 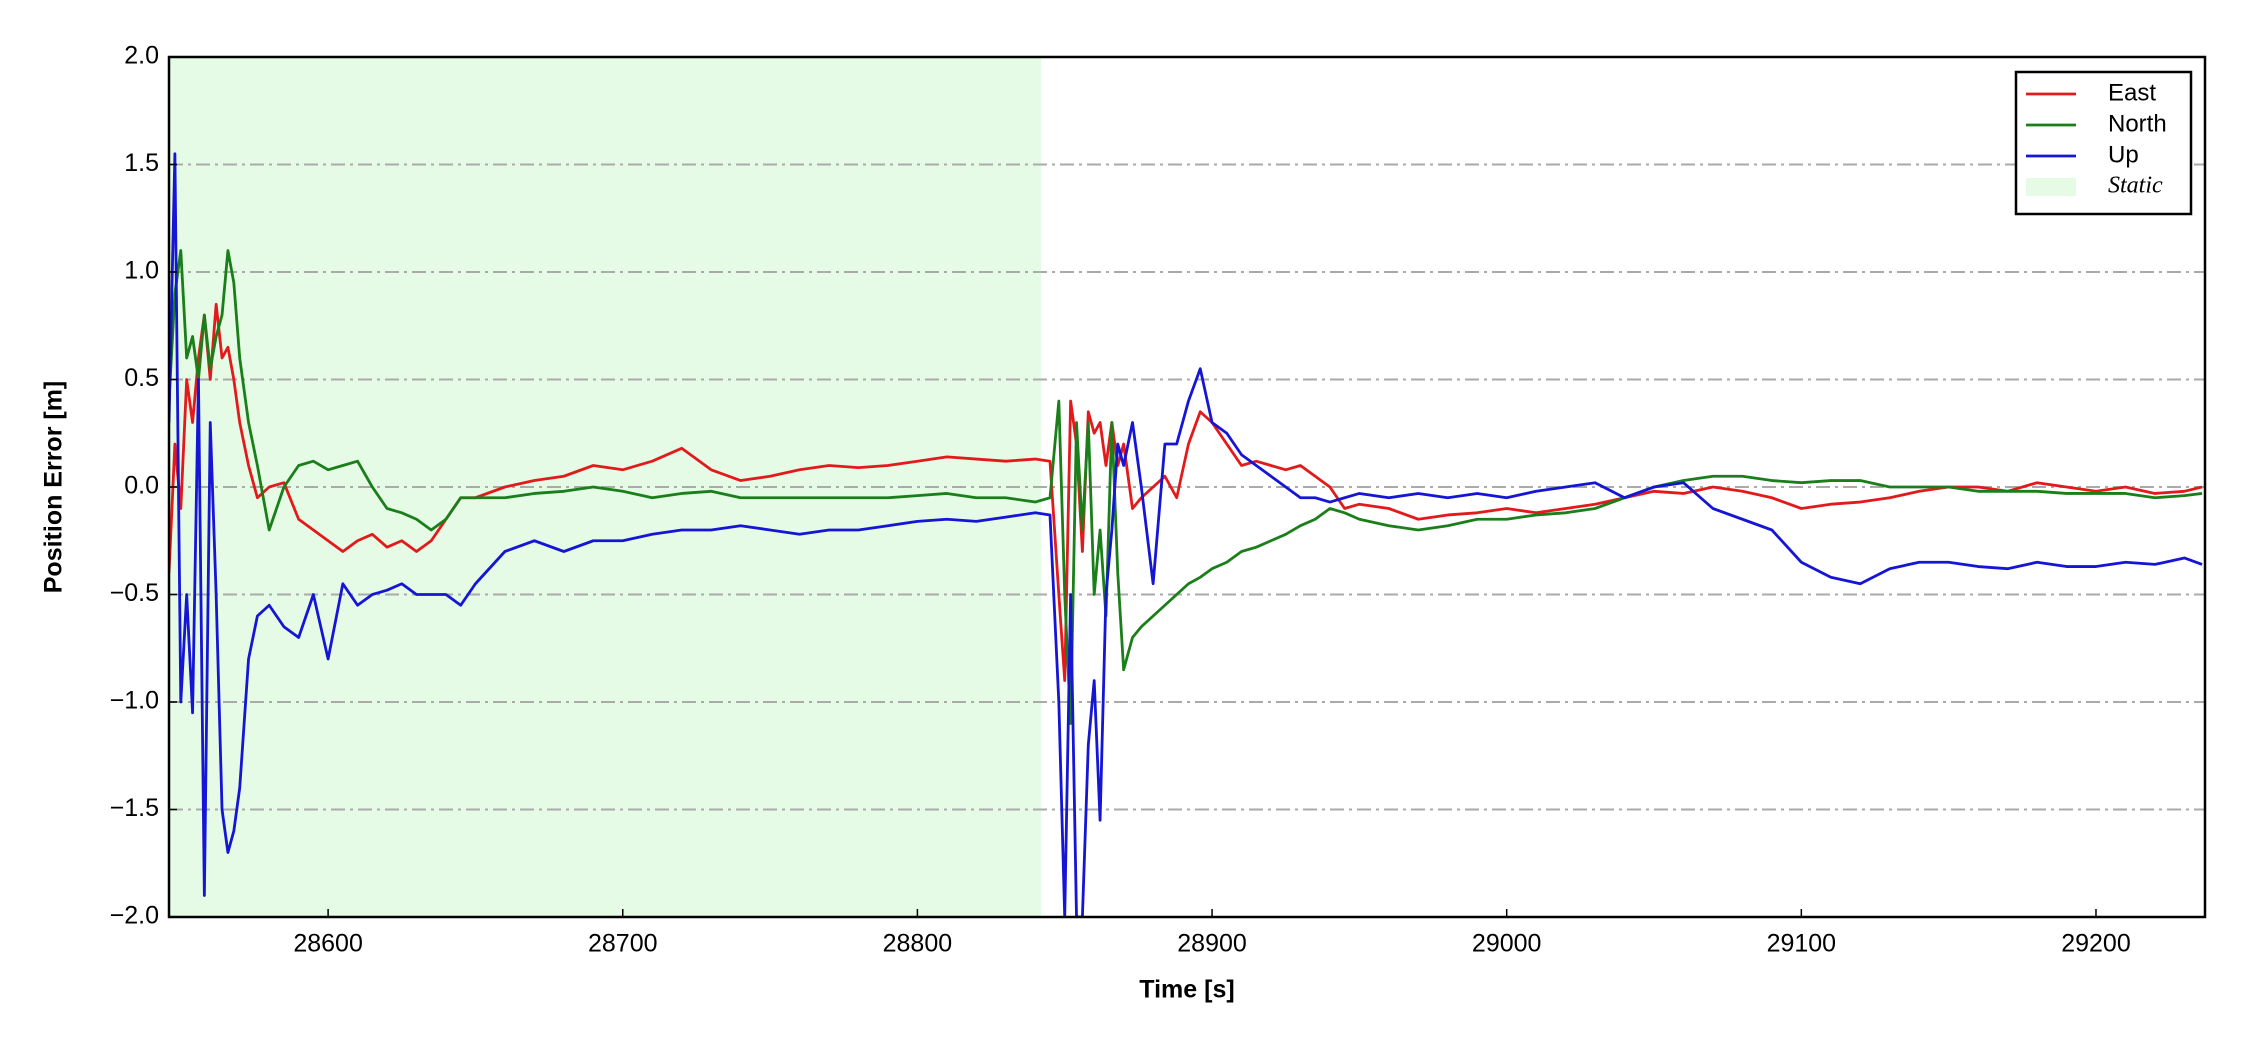 I want to click on y-tick-label: 1.5, so click(x=141, y=163).